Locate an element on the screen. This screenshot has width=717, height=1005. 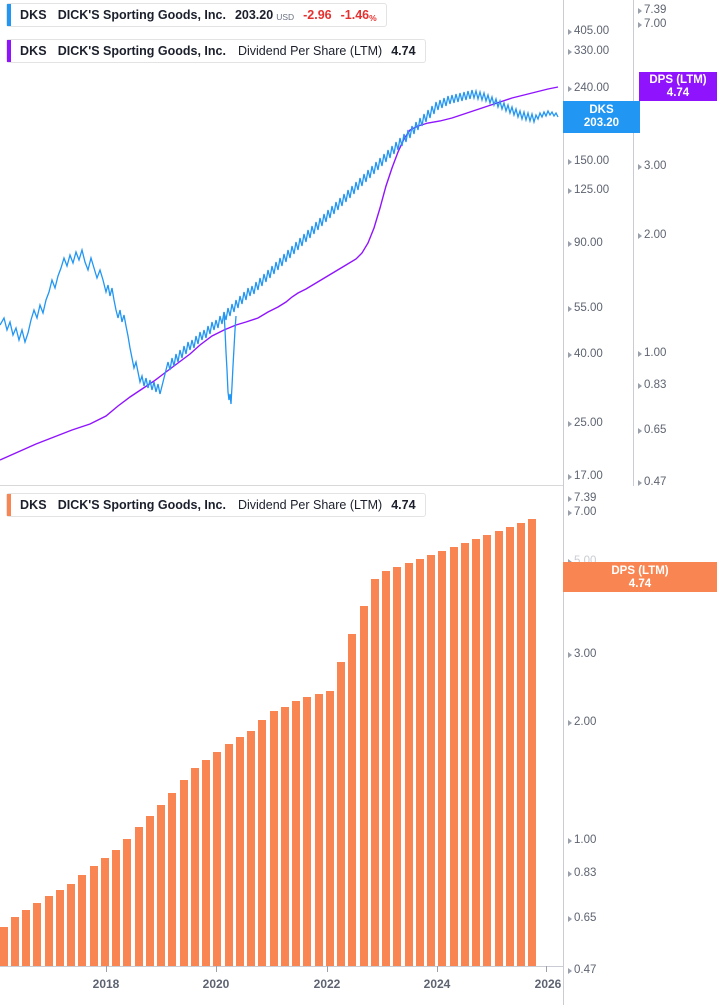
price-tick: 40.00 is located at coordinates (585, 354).